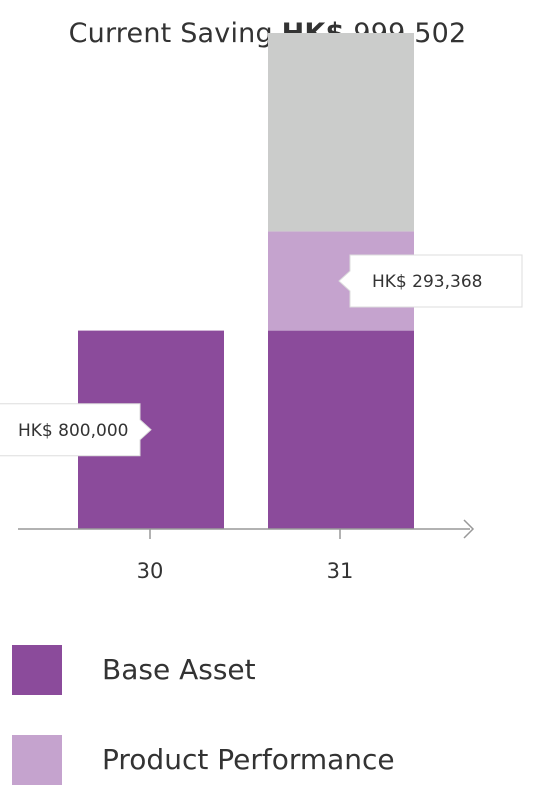 The image size is (535, 794). Describe the element at coordinates (340, 571) in the screenshot. I see `x-tick-label-31: 31` at that location.